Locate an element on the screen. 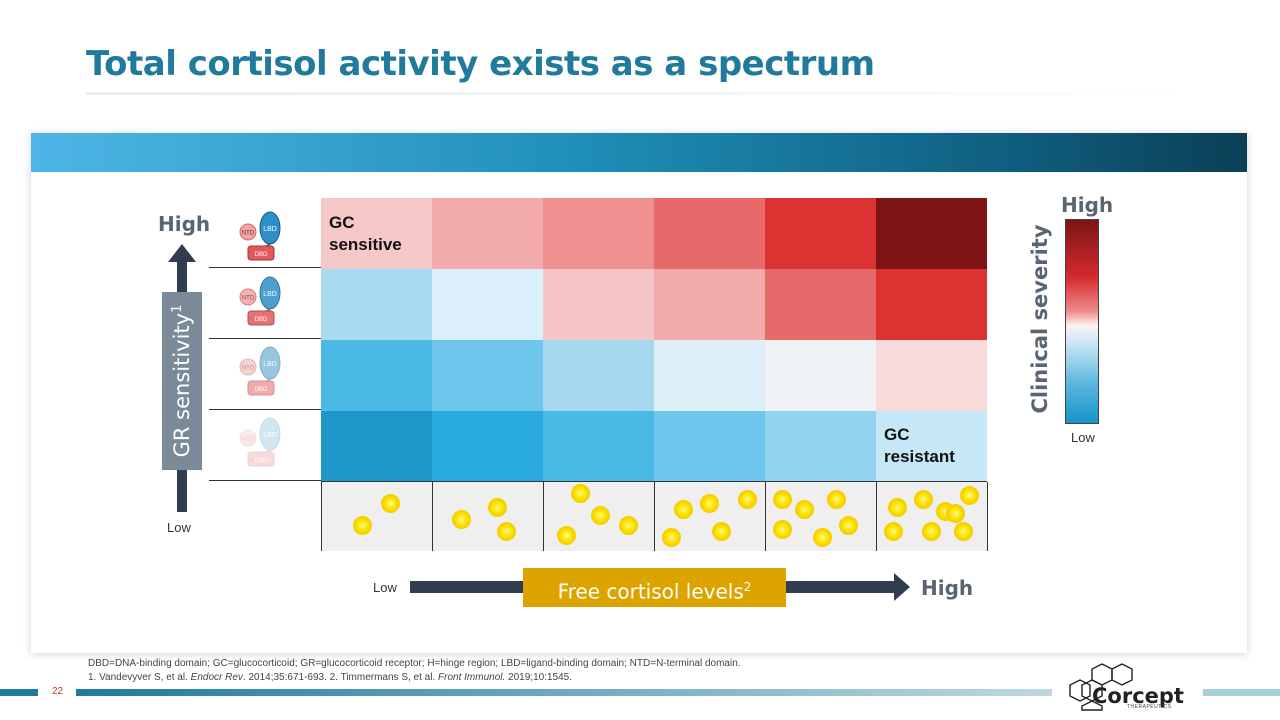 This screenshot has height=720, width=1280. title-divider is located at coordinates (636, 93).